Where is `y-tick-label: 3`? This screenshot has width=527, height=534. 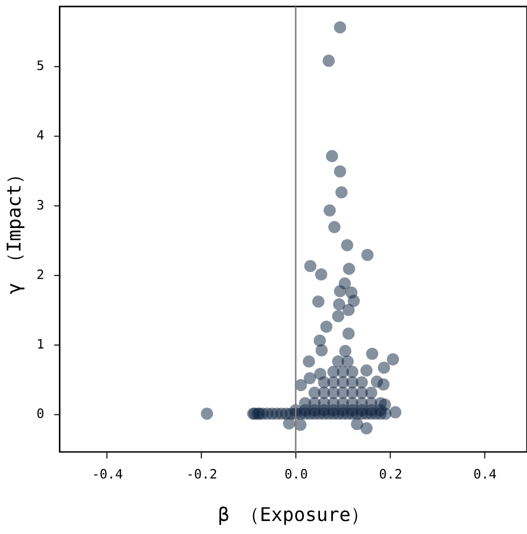 y-tick-label: 3 is located at coordinates (40, 206).